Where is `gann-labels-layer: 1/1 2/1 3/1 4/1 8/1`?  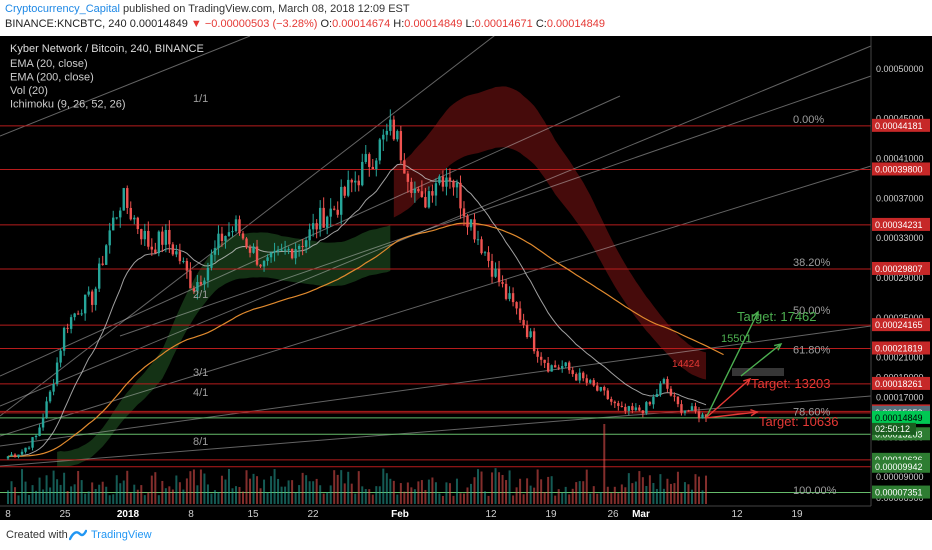
gann-labels-layer: 1/1 2/1 3/1 4/1 8/1 is located at coordinates (200, 270).